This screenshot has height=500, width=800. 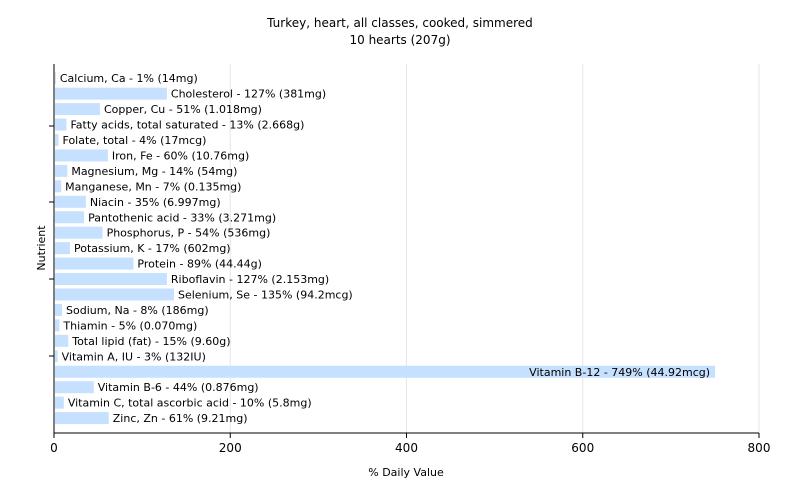 I want to click on bar-label: Phosphorus, P - 54% (536mg), so click(x=189, y=233).